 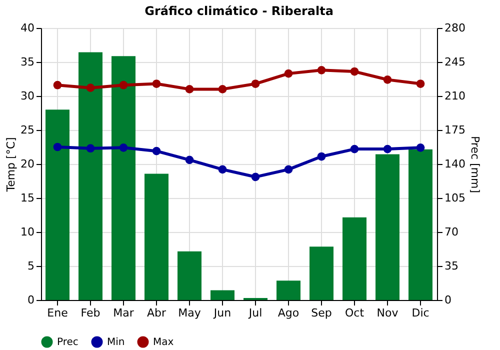 What do you see at coordinates (239, 11) in the screenshot?
I see `chart-title: Gráfico climático - Riberalta` at bounding box center [239, 11].